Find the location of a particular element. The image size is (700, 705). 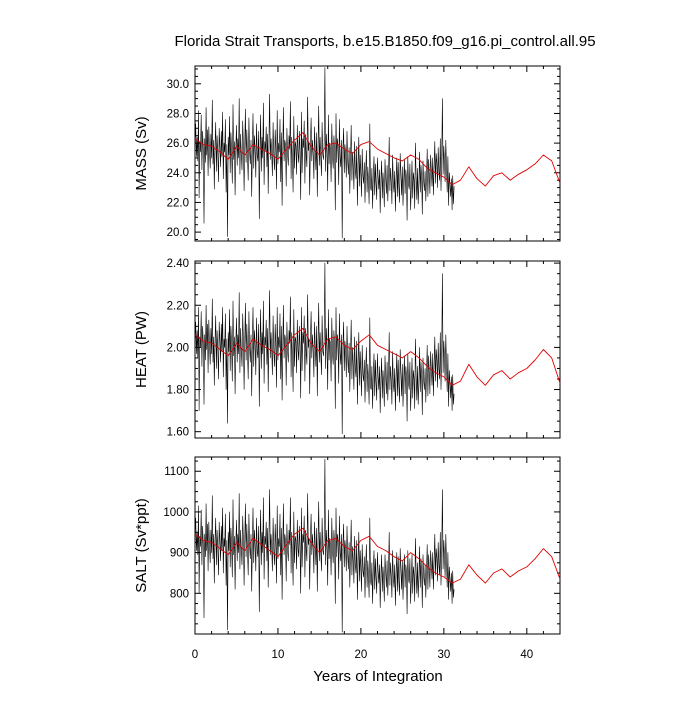

y-tick-label: 24.0 is located at coordinates (178, 174).